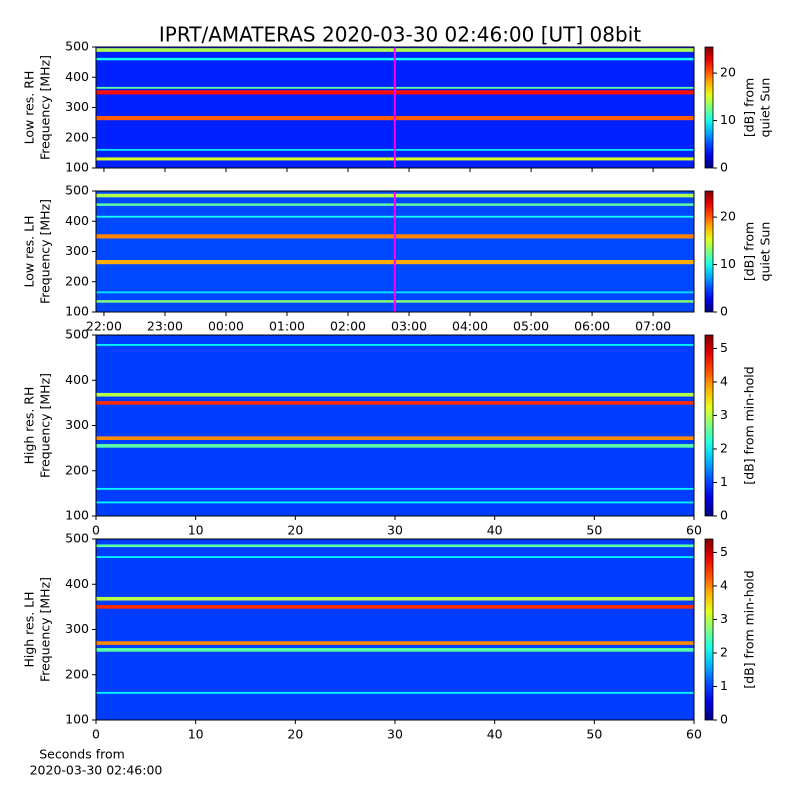  I want to click on x-tick-label: 02:00, so click(348, 326).